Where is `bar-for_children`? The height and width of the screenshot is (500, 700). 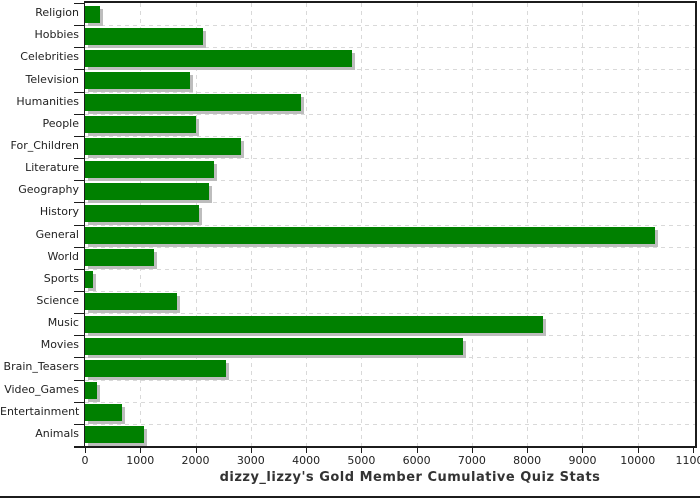
bar-for_children is located at coordinates (163, 146).